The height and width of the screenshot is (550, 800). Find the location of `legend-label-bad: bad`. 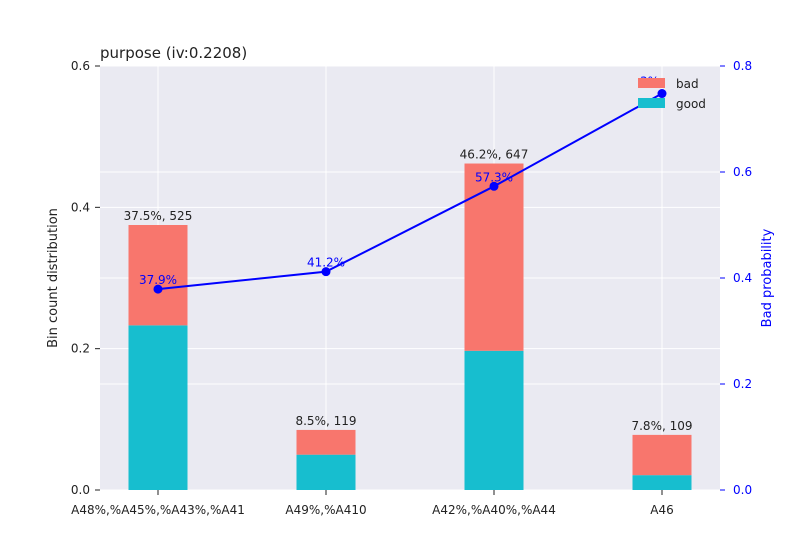

legend-label-bad: bad is located at coordinates (687, 84).